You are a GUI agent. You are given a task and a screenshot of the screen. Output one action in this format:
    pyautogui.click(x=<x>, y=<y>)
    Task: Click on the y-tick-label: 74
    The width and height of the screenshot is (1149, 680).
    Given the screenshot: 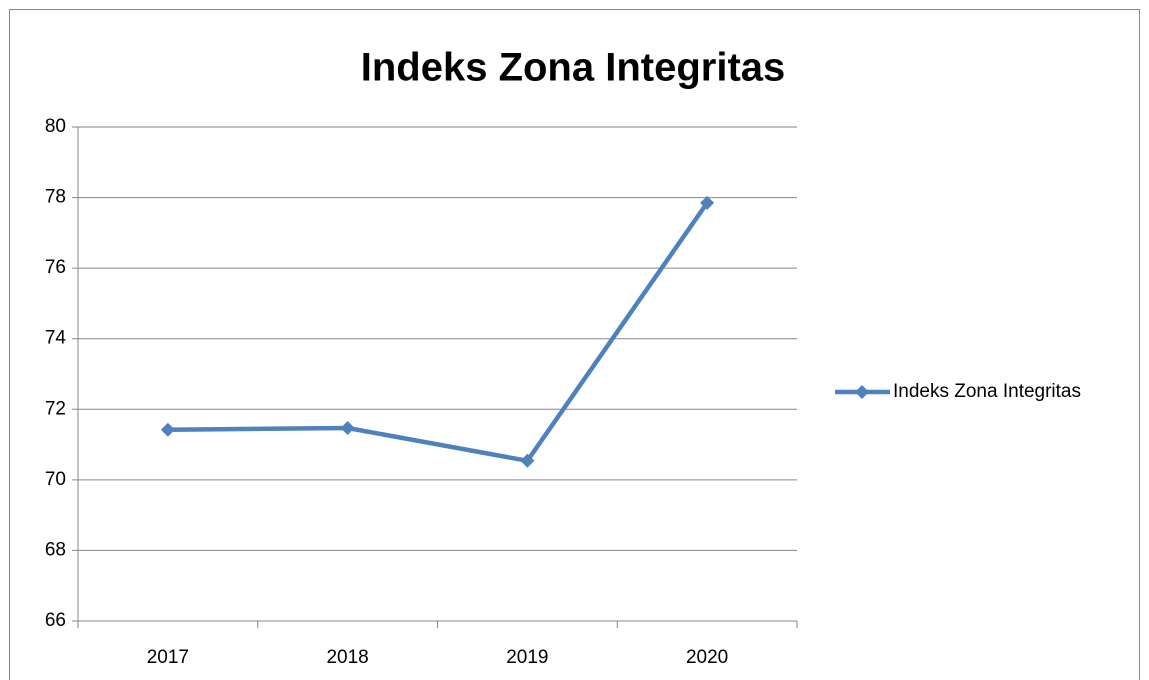 What is the action you would take?
    pyautogui.click(x=56, y=338)
    